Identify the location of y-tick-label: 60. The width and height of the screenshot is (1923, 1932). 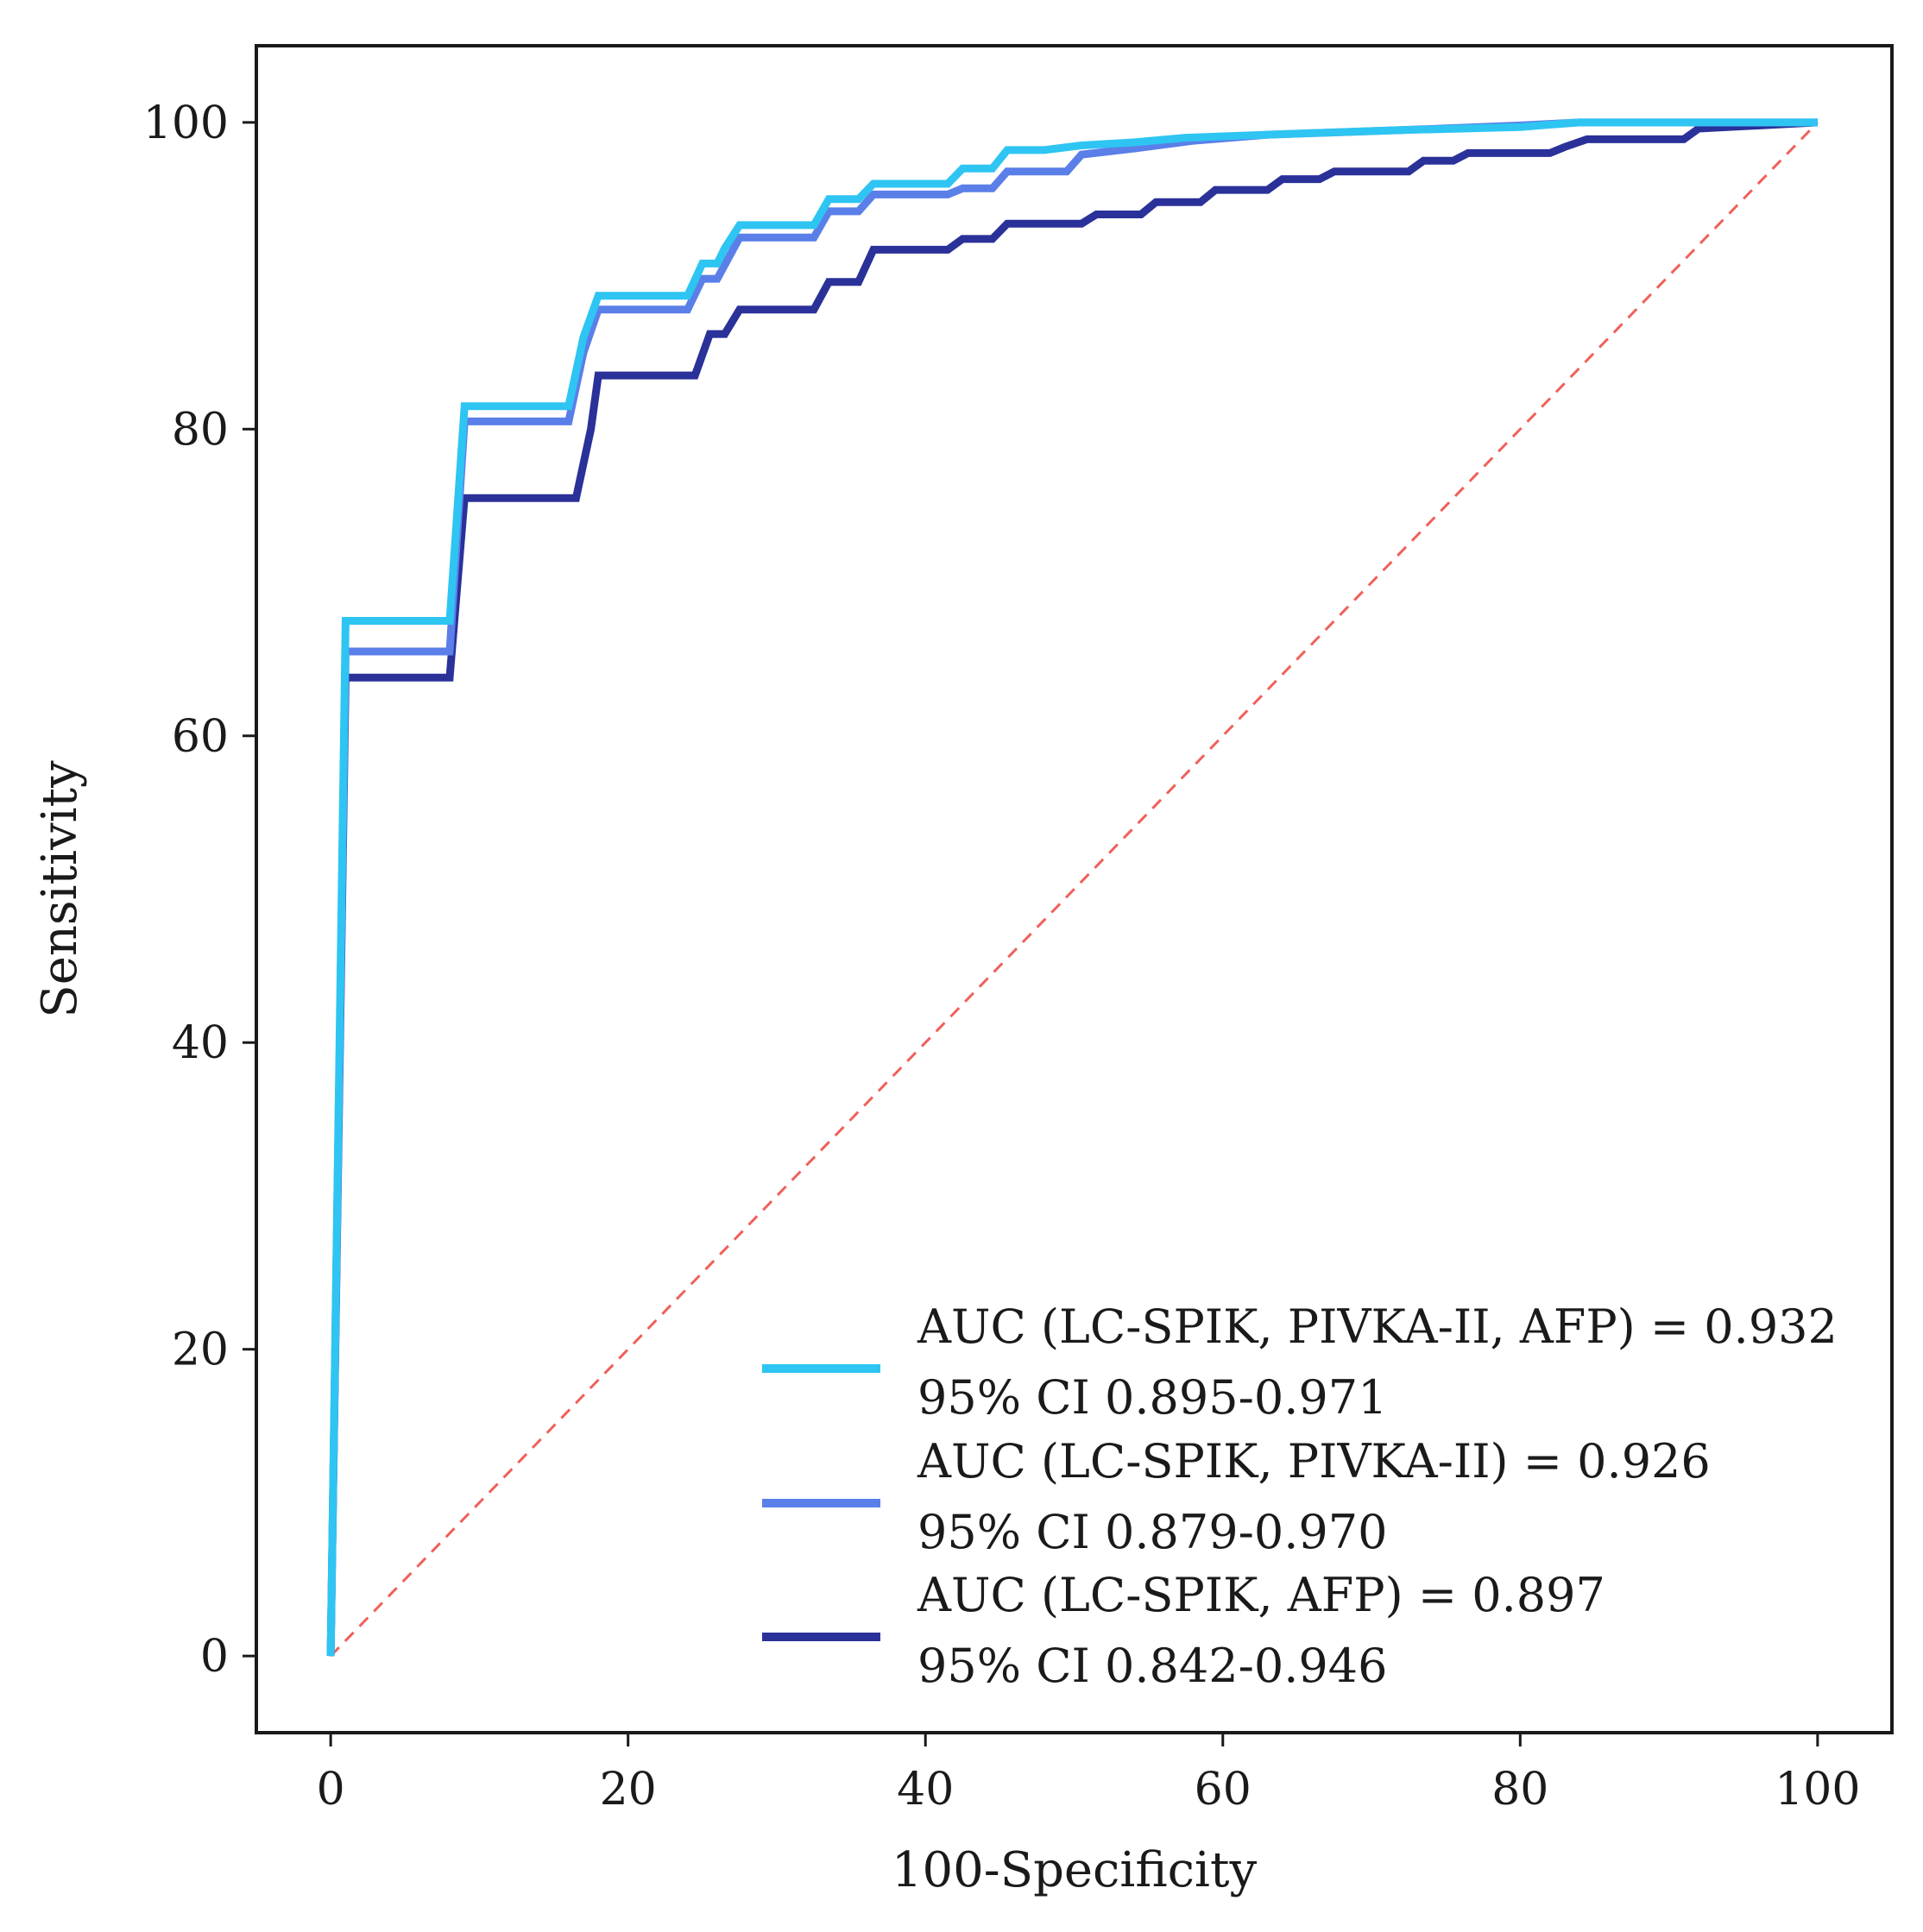
(200, 737).